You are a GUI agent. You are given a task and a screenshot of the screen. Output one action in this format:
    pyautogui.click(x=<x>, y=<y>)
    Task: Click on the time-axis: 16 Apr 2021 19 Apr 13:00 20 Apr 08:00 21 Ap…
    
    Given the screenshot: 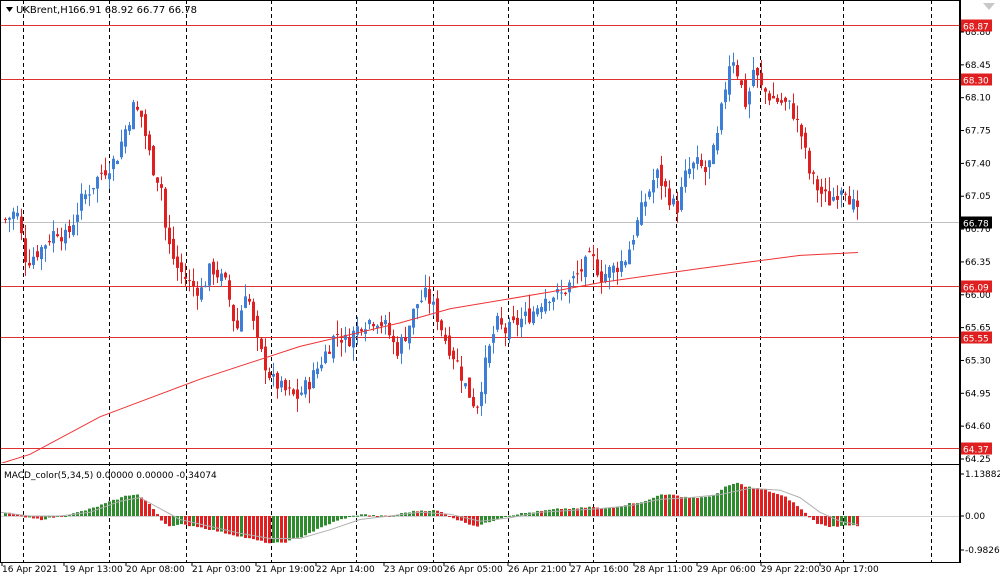 What is the action you would take?
    pyautogui.click(x=440, y=569)
    